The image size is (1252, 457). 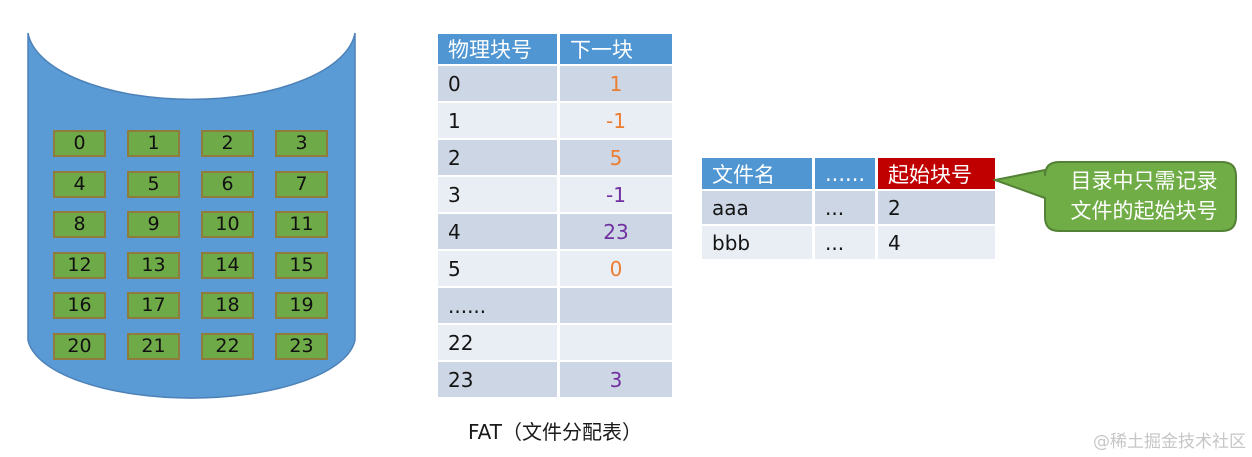 What do you see at coordinates (153, 265) in the screenshot?
I see `disk-block-13: 13` at bounding box center [153, 265].